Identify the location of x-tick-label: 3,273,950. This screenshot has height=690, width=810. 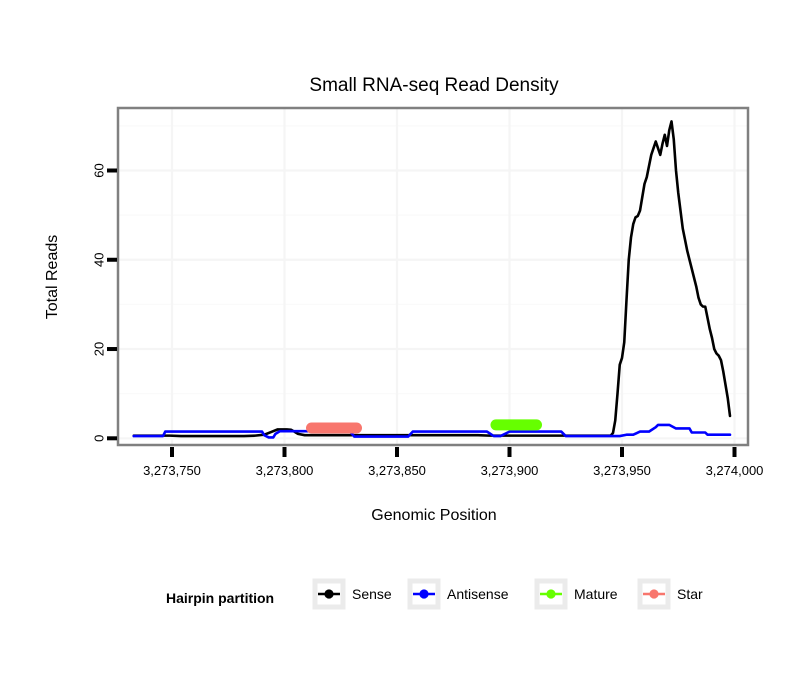
(622, 470).